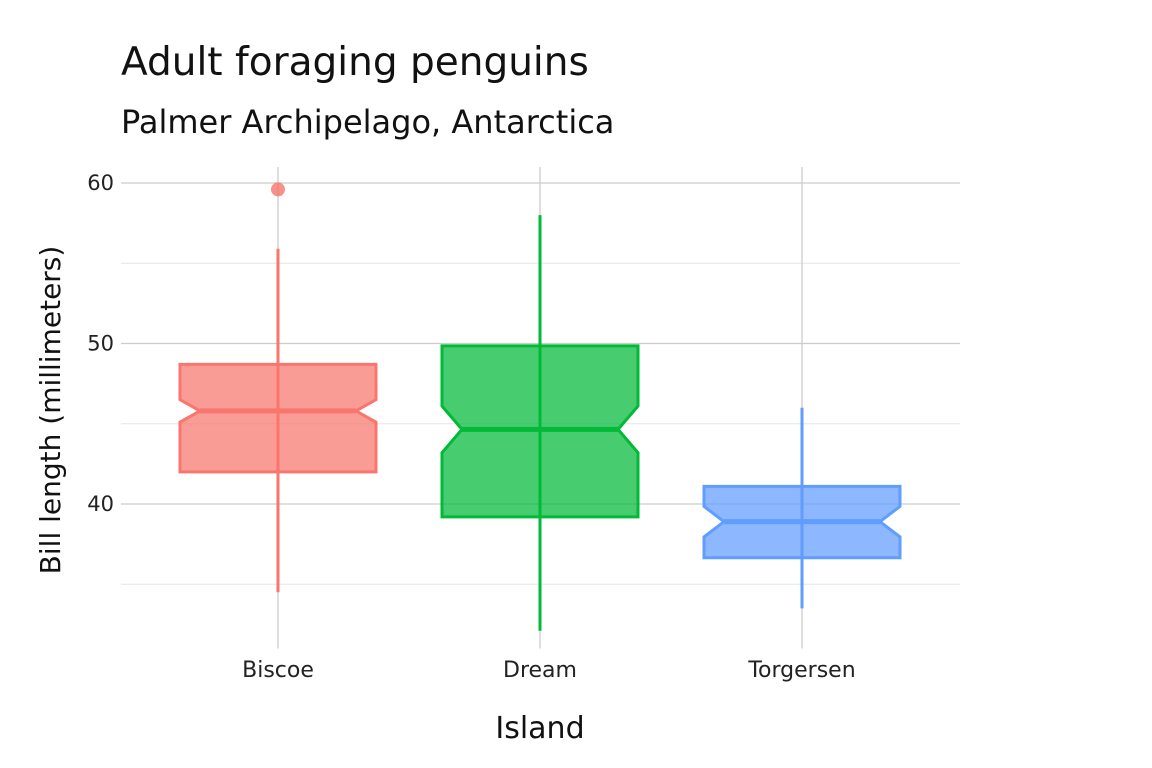 This screenshot has height=768, width=1152. What do you see at coordinates (278, 418) in the screenshot?
I see `box-biscoe` at bounding box center [278, 418].